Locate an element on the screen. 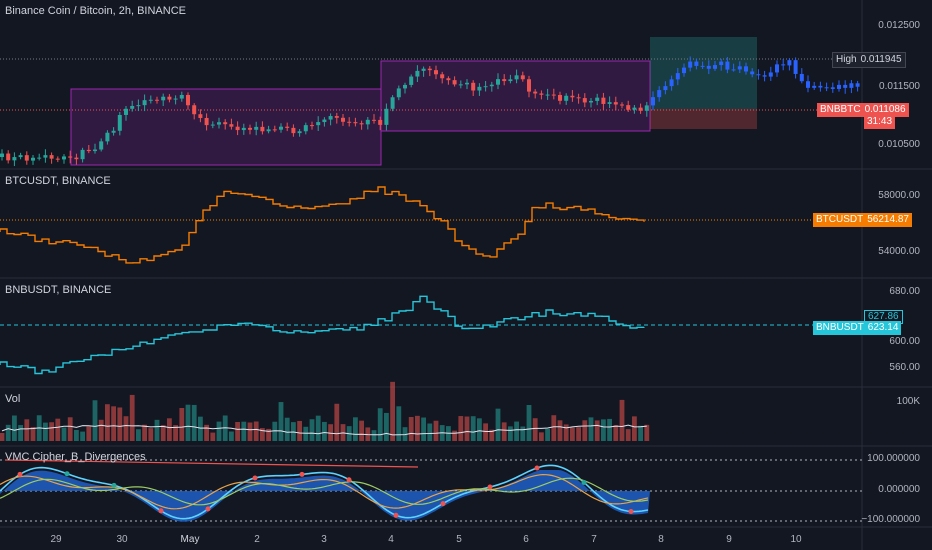 This screenshot has width=932, height=550. bnb-last-value: 623.14 is located at coordinates (883, 327).